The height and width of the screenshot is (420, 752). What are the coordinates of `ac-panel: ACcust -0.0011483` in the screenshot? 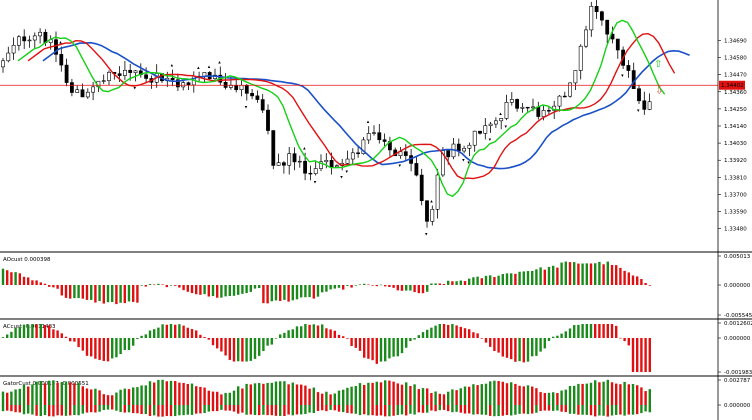 It's located at (326, 348).